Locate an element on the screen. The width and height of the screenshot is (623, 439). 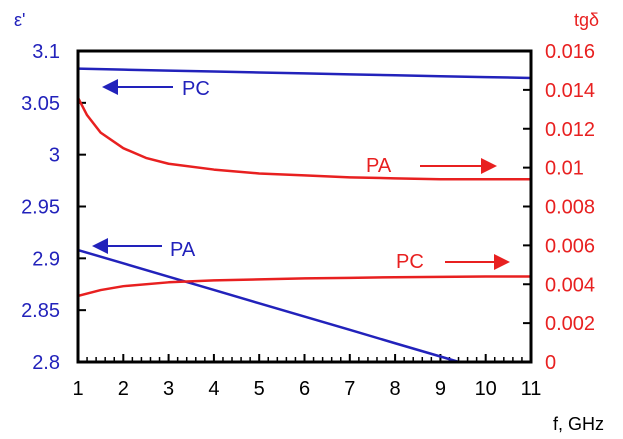
series-line-right-pc is located at coordinates (304, 286).